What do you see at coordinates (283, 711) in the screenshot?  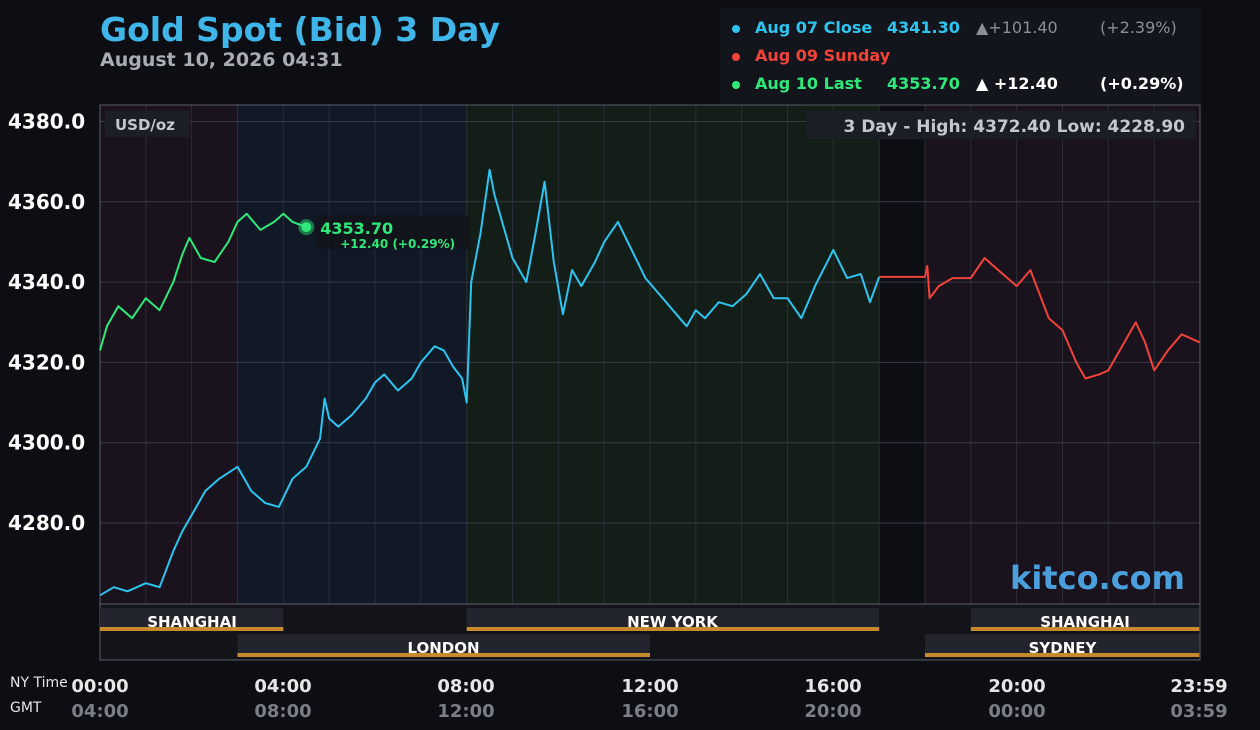 I see `gmt-time-tick: 08:00` at bounding box center [283, 711].